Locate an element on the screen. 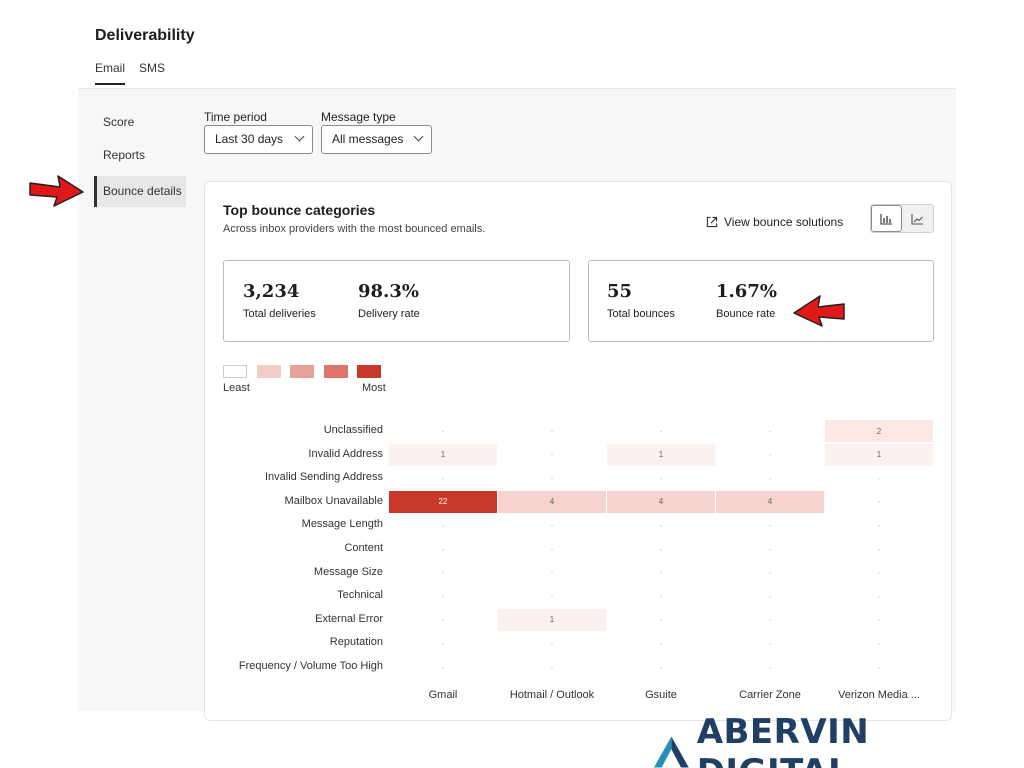 The width and height of the screenshot is (1024, 768). view-bounce-solutions-link: View bounce solutions is located at coordinates (774, 222).